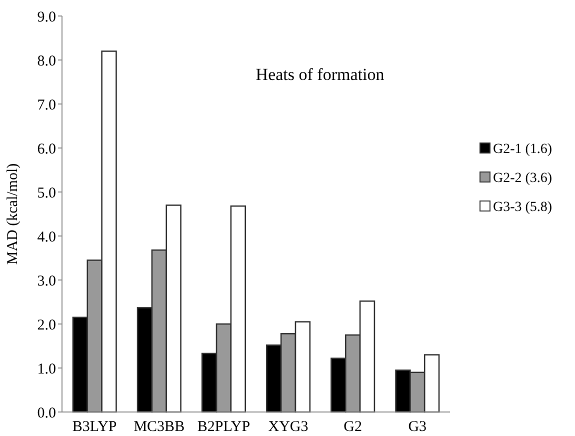 This screenshot has width=575, height=436. Describe the element at coordinates (353, 427) in the screenshot. I see `x-tick-label: G2` at that location.